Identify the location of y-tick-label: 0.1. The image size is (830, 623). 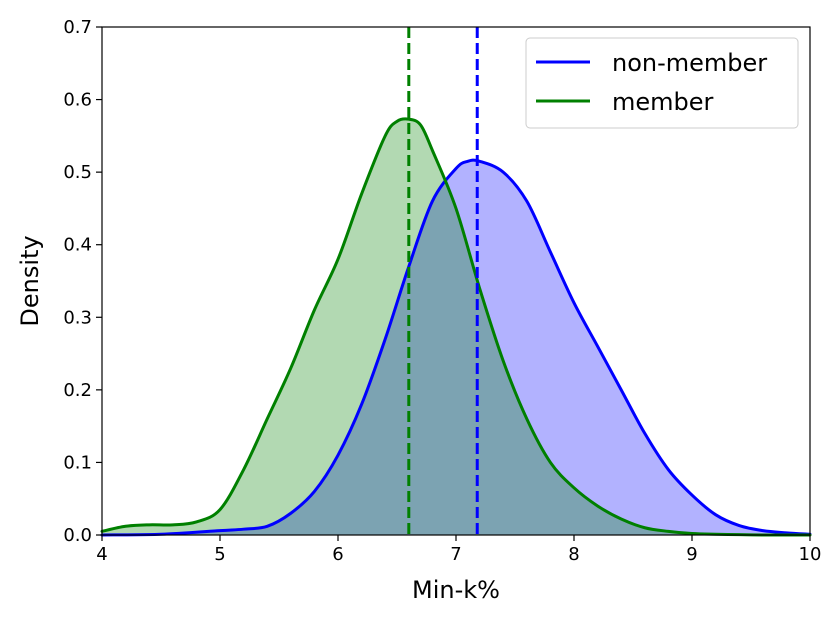
(77, 462).